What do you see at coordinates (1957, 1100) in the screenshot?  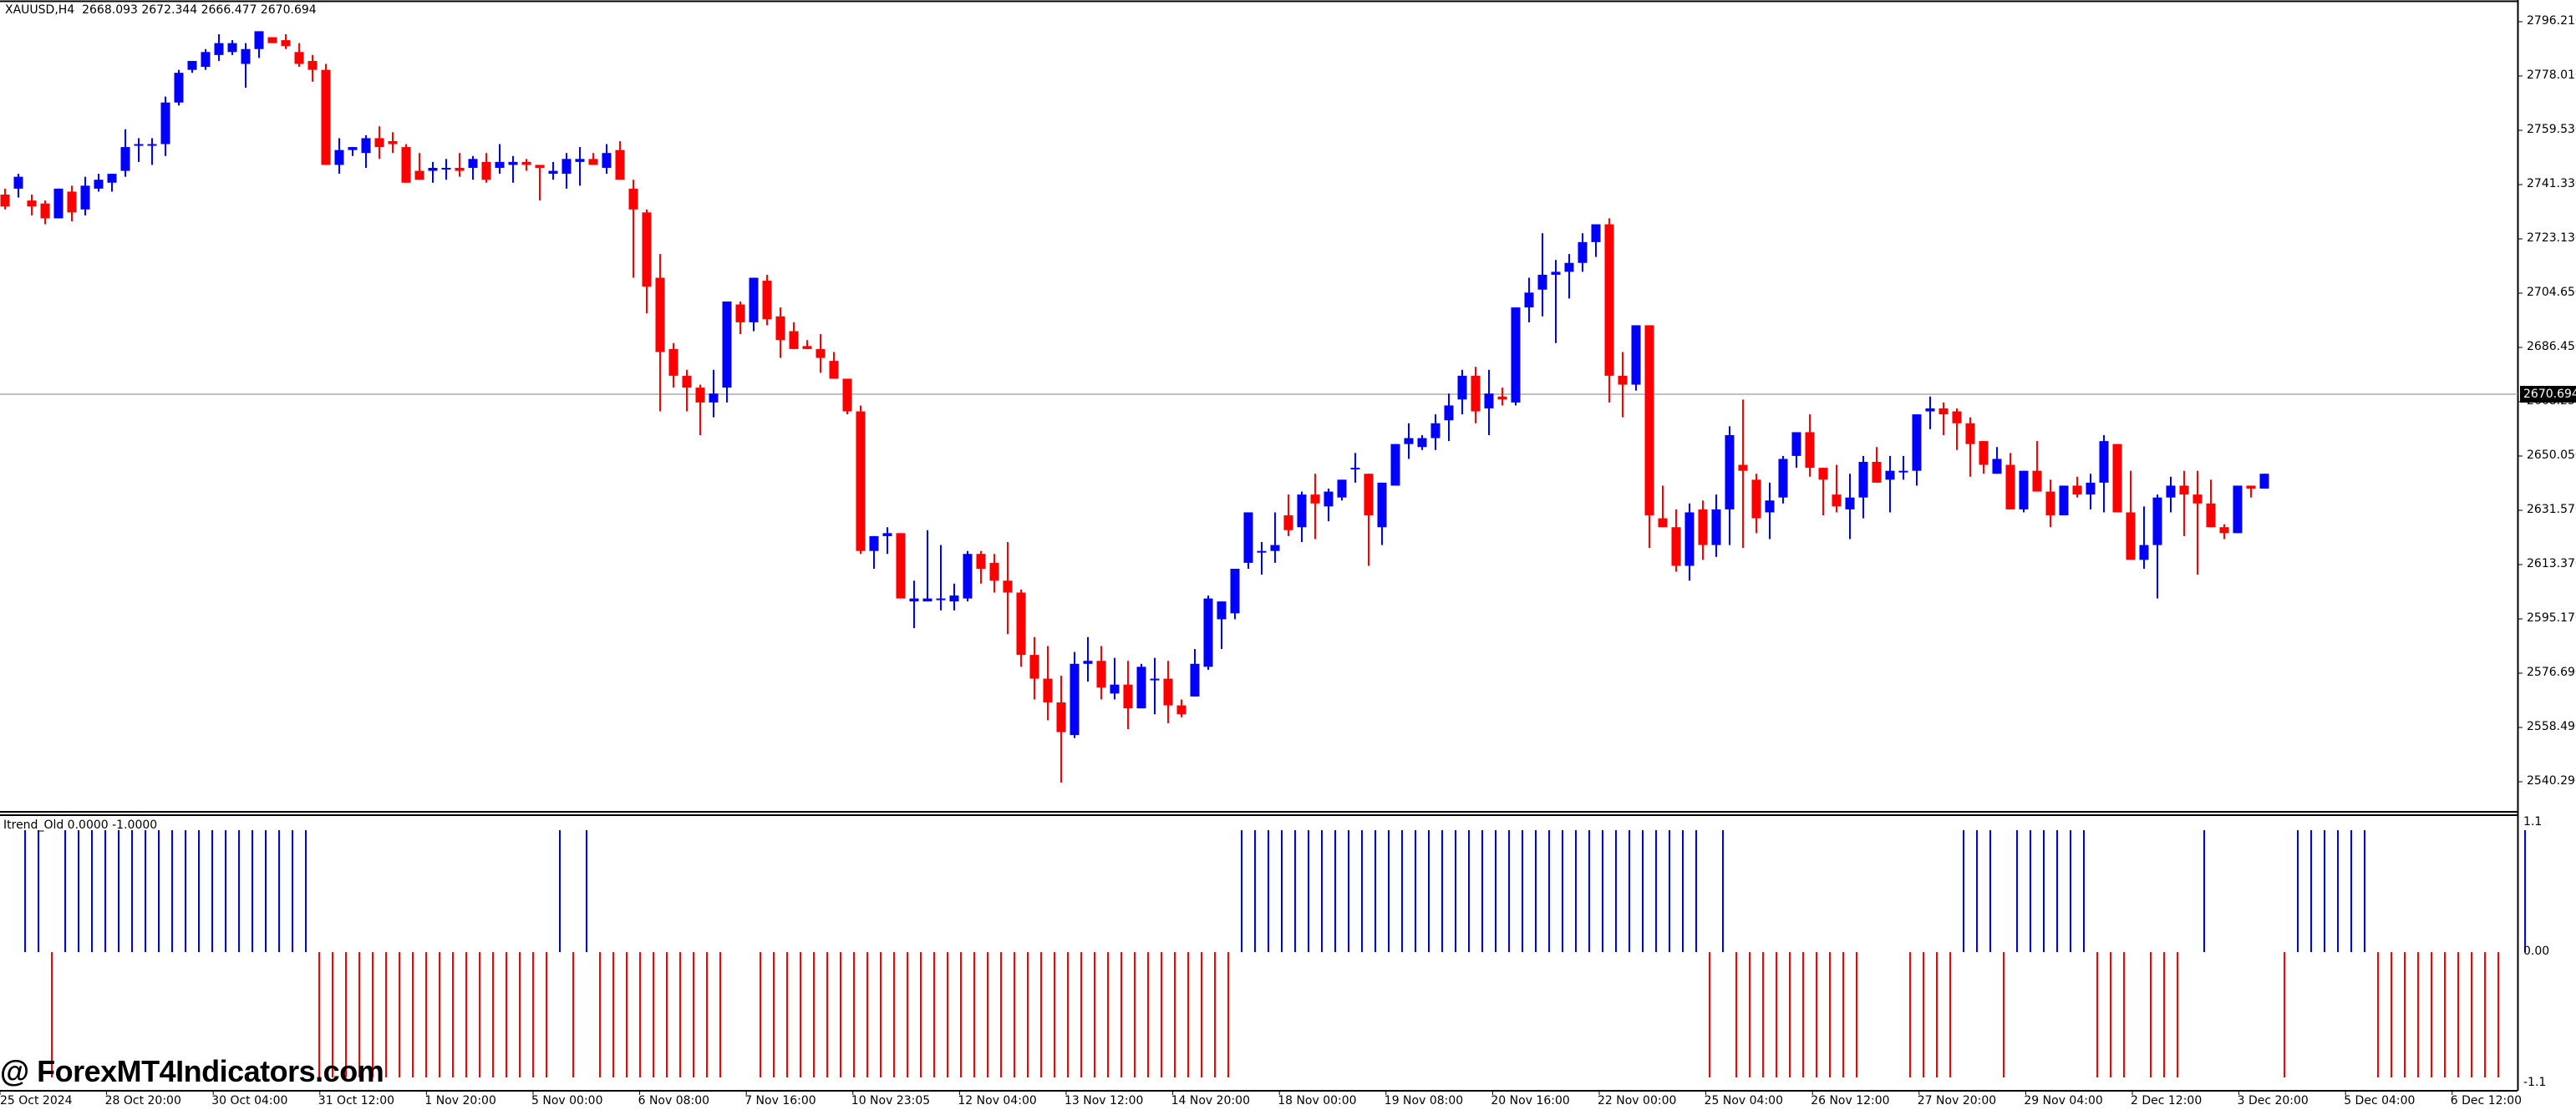 I see `time-axis-label: 27 Nov 20:00` at bounding box center [1957, 1100].